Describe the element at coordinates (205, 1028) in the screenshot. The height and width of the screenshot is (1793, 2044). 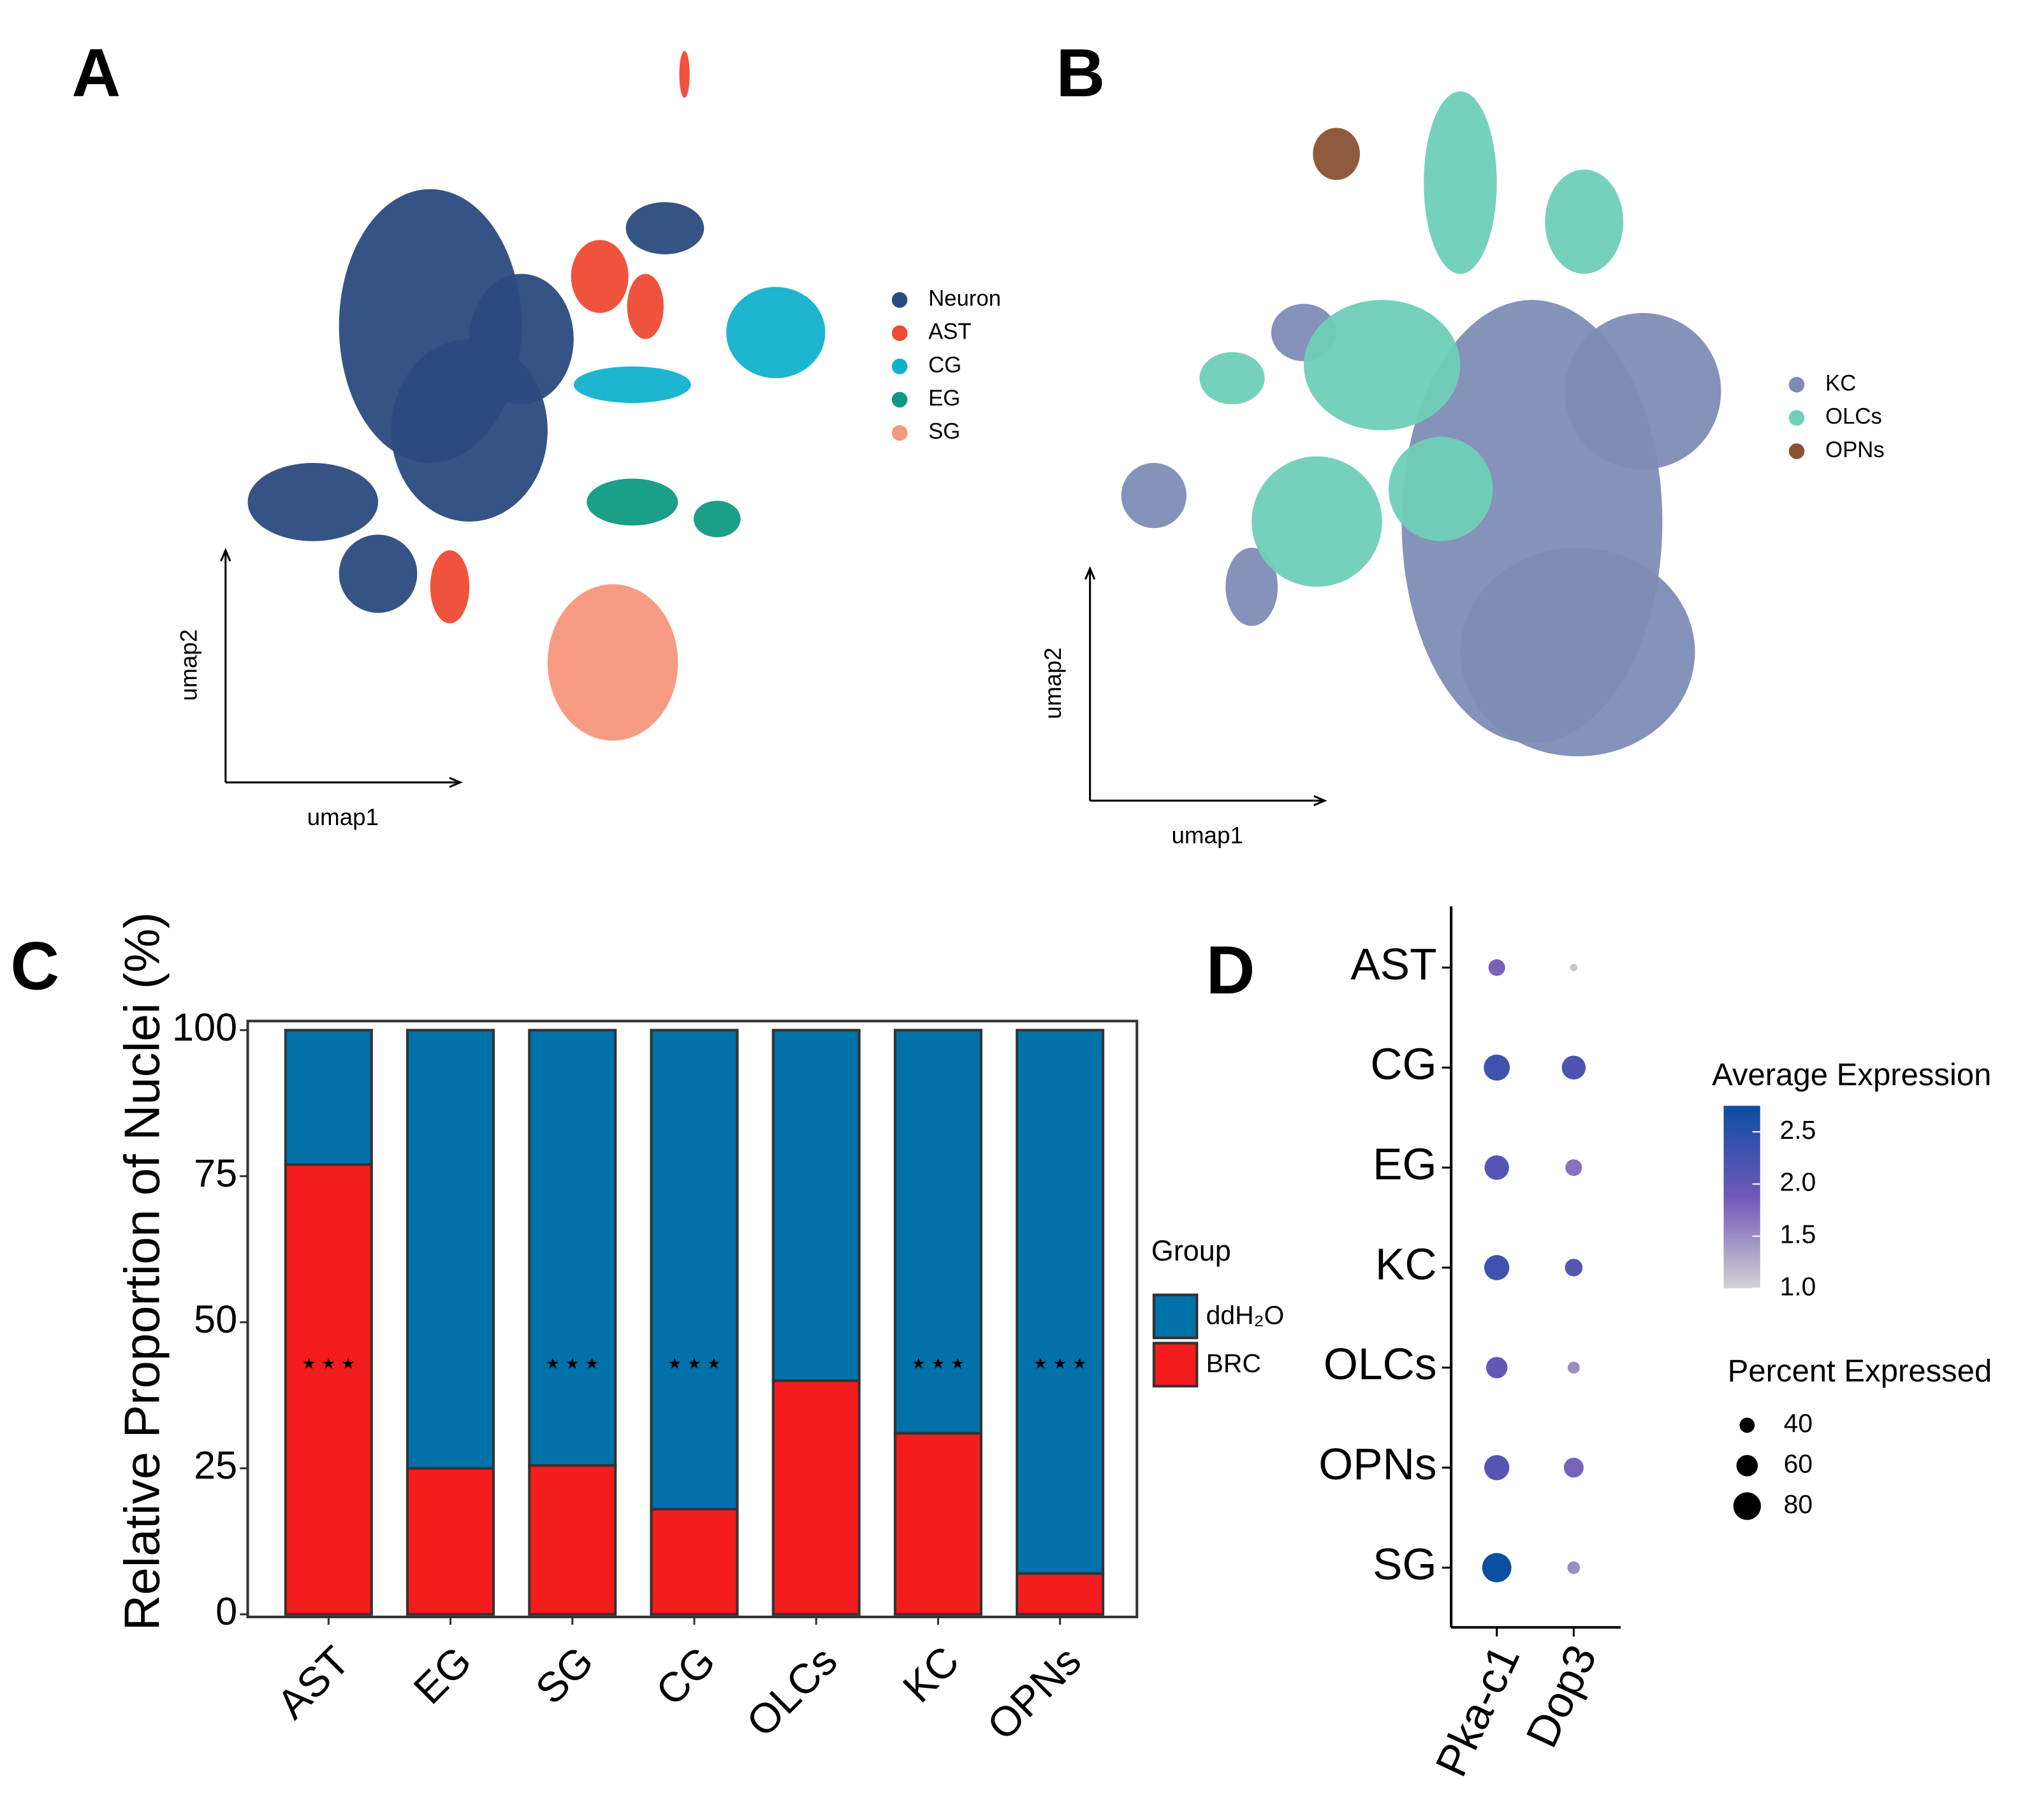
I see `y-tick-label: 100` at that location.